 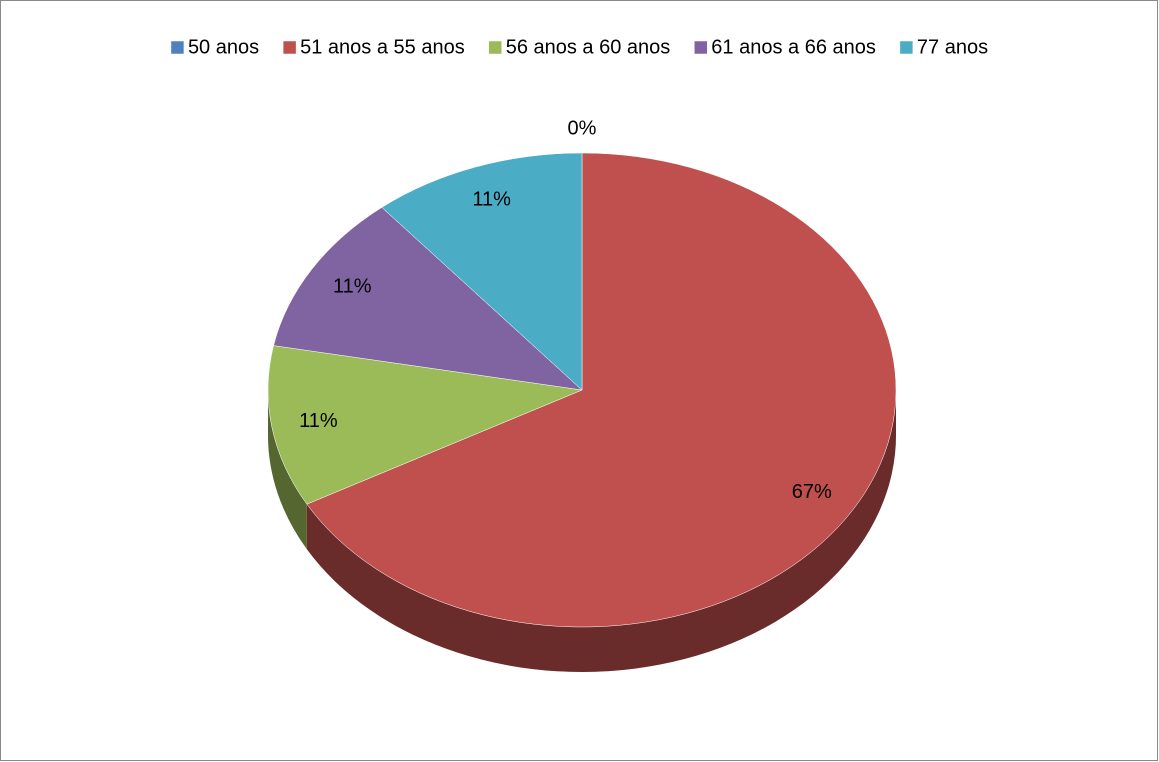 I want to click on legend-item: 56 anos a 60 anos, so click(x=579, y=47).